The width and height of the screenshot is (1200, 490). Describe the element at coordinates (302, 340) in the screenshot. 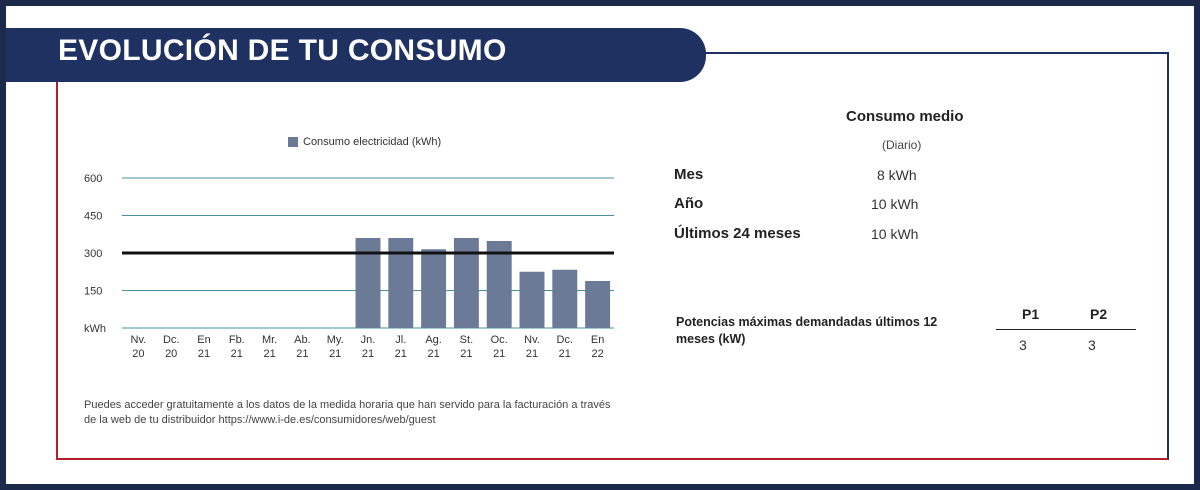

I see `x-tick-label: Ab.` at that location.